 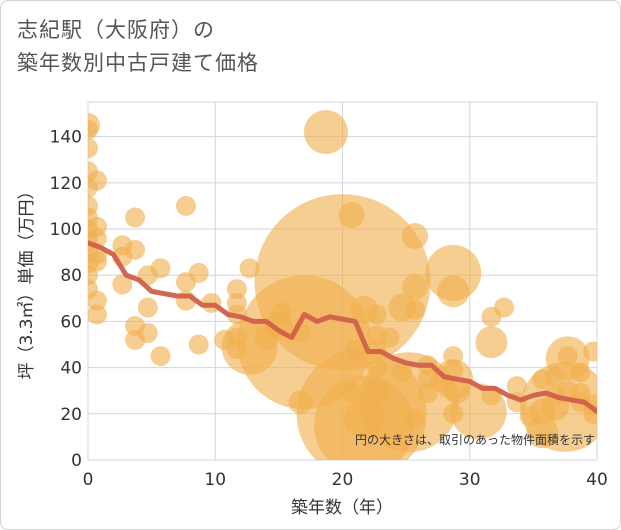 I want to click on chart-title-line-1: 志紀駅（大阪府）の, so click(x=116, y=30).